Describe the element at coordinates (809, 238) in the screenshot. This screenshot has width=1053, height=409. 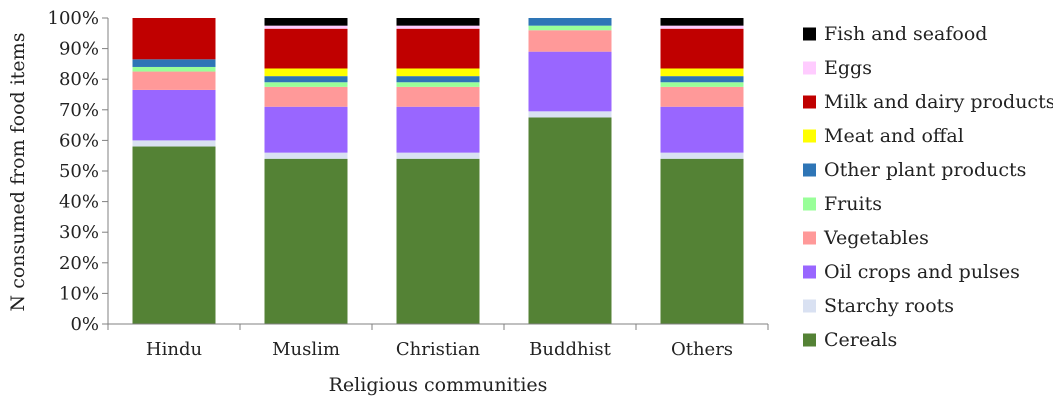
I see `legend-swatch-vegetables` at that location.